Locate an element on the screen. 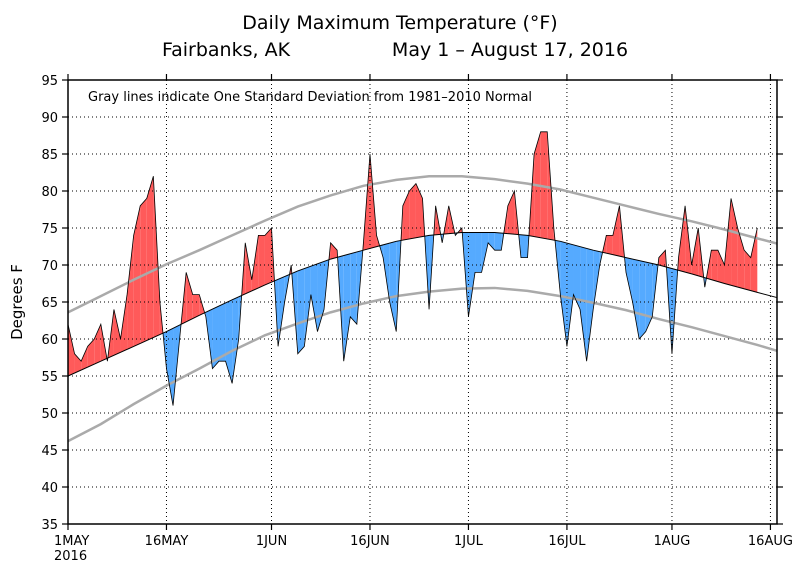 Image resolution: width=800 pixels, height=569 pixels. y-tick-label: 85 is located at coordinates (49, 155).